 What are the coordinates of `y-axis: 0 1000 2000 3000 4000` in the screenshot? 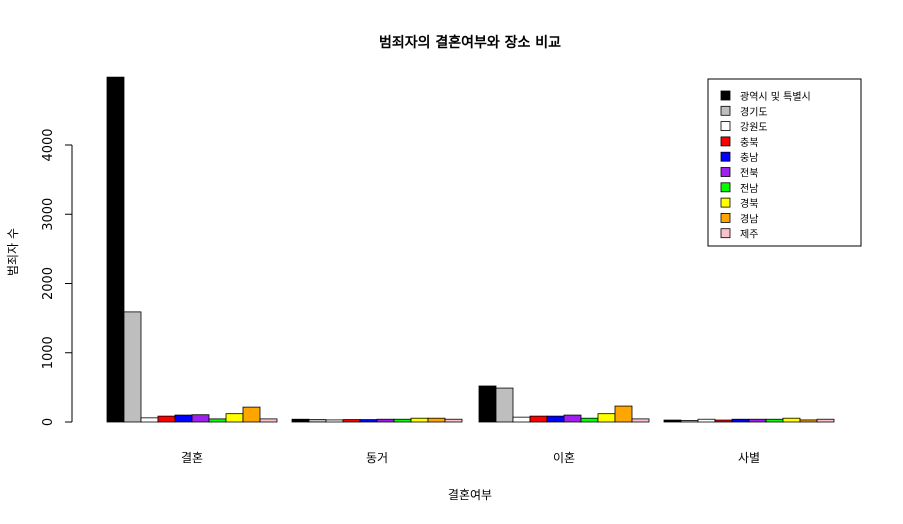 It's located at (57, 277).